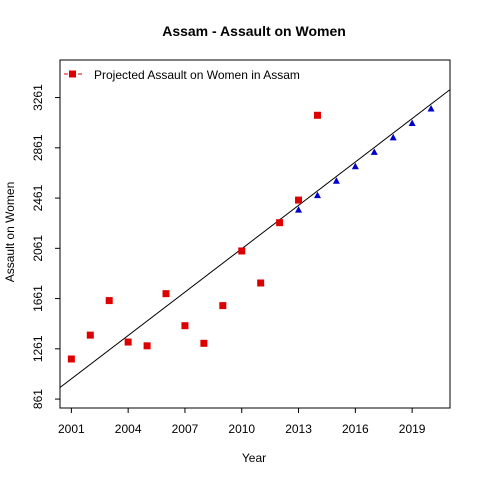  What do you see at coordinates (128, 429) in the screenshot?
I see `x-tick-label: 2004` at bounding box center [128, 429].